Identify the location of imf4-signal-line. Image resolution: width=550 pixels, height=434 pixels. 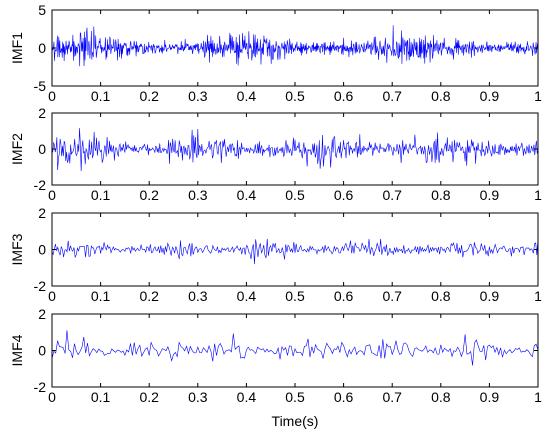
(295, 348).